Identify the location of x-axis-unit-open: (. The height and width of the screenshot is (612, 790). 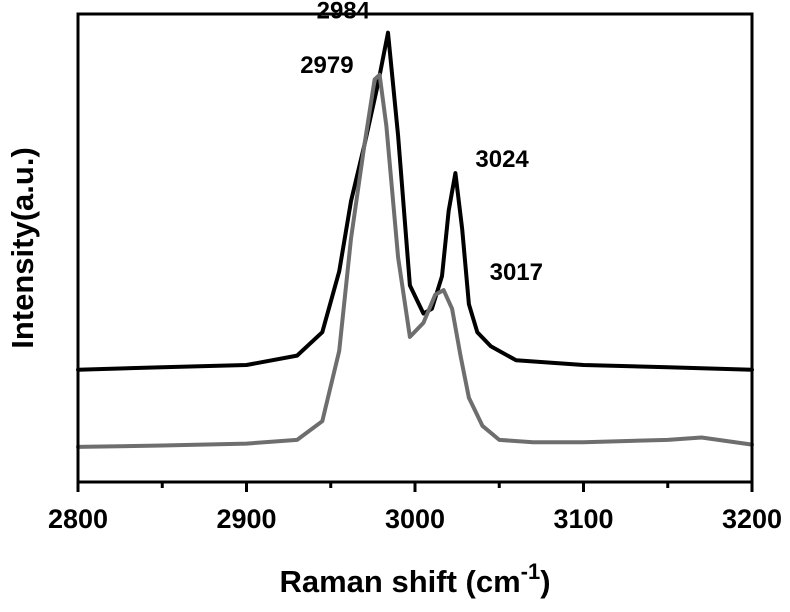
(467, 581).